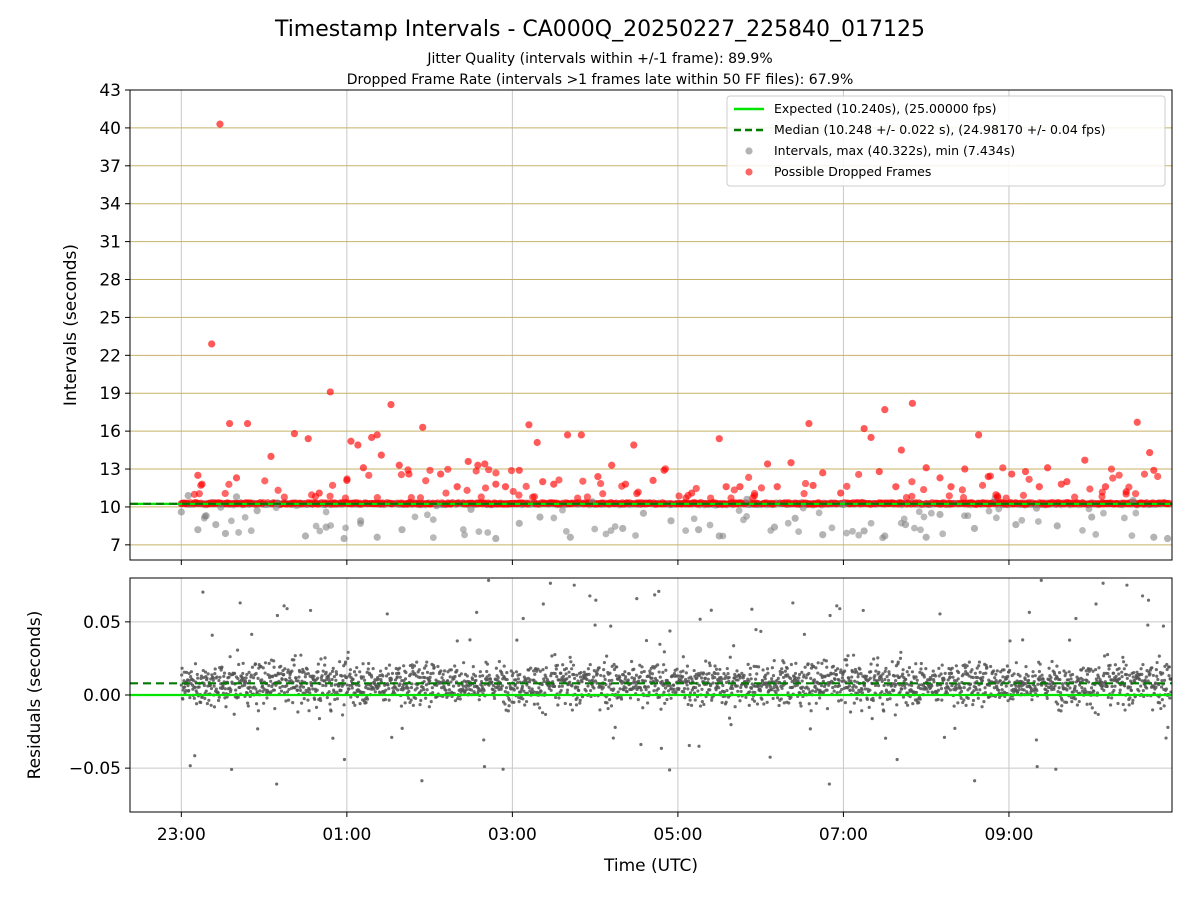 This screenshot has width=1200, height=900. I want to click on top-ytick-label: 13, so click(110, 470).